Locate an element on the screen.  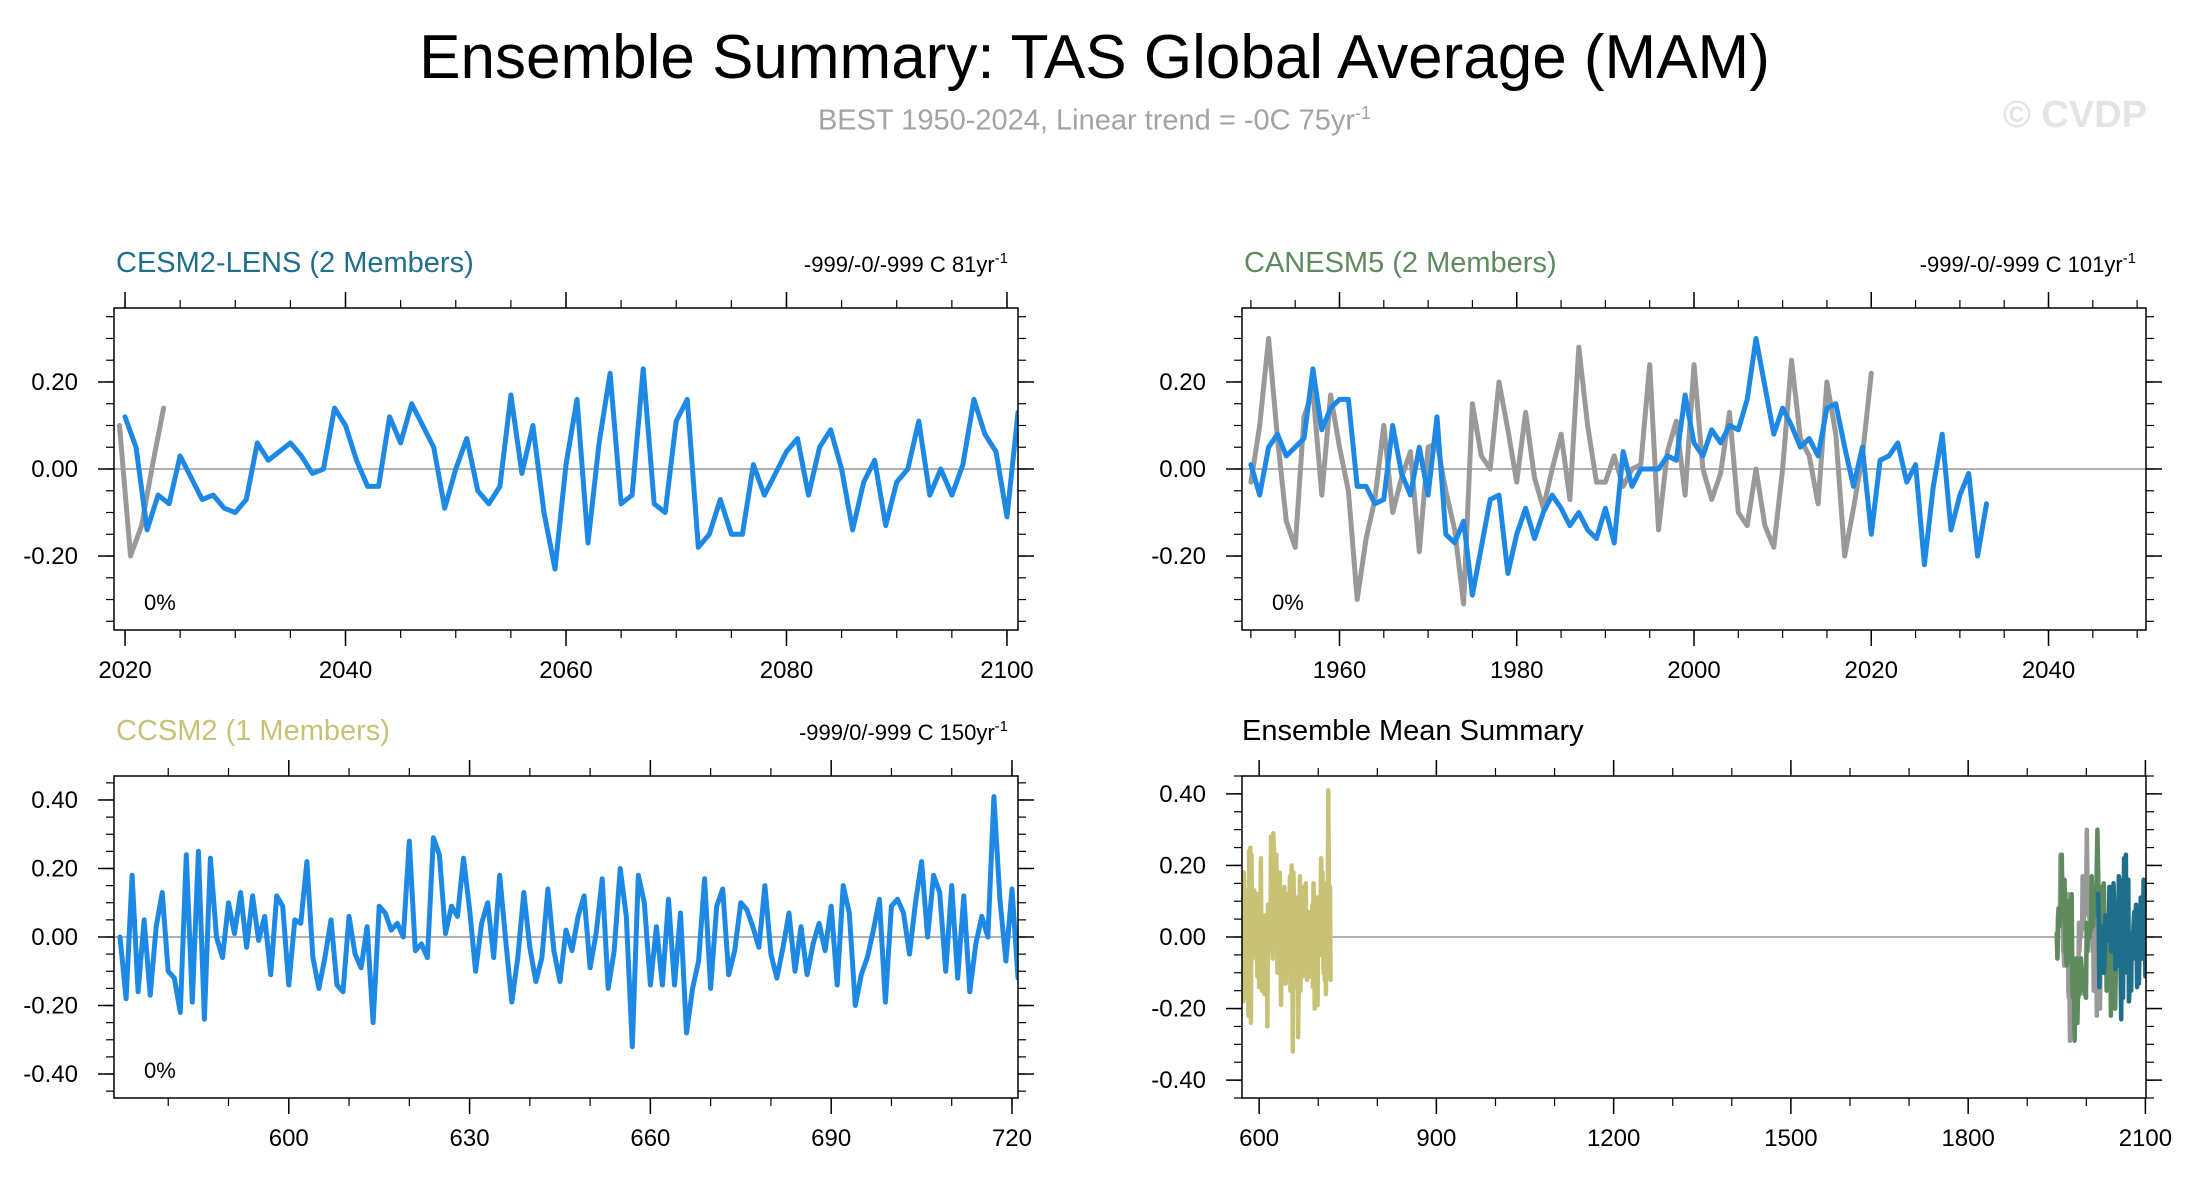
panel-title: Ensemble Mean Summary is located at coordinates (1413, 731).